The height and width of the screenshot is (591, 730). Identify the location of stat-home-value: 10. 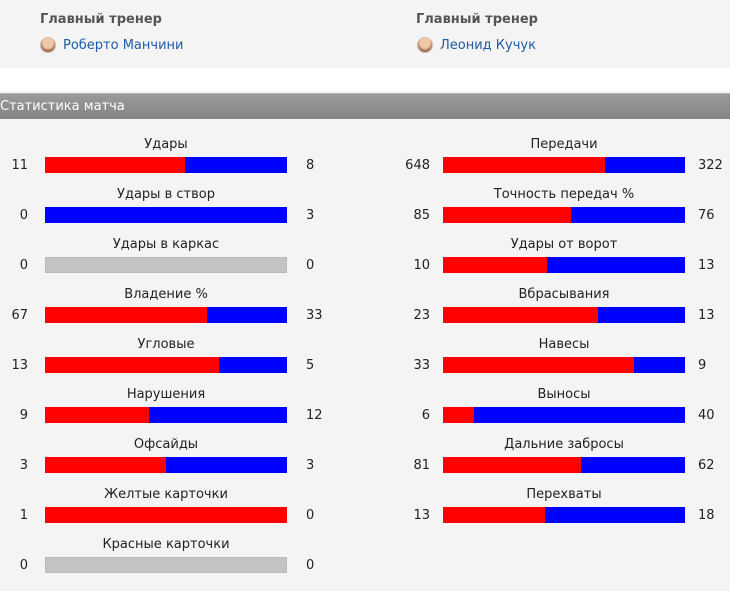
(421, 265).